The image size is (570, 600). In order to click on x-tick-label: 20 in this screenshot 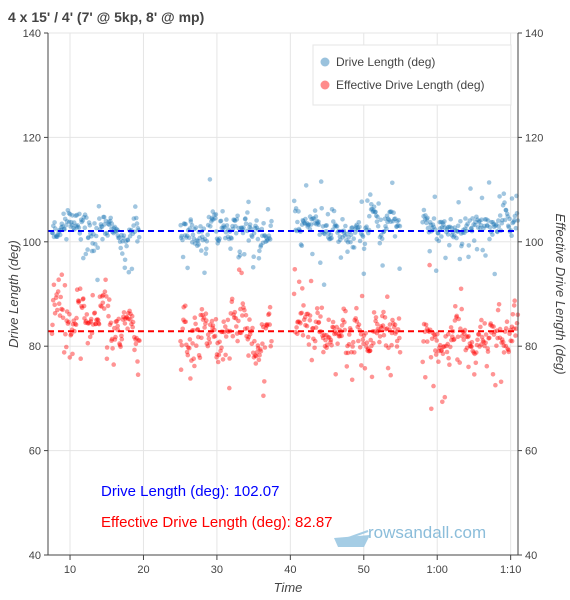, I will do `click(143, 570)`.